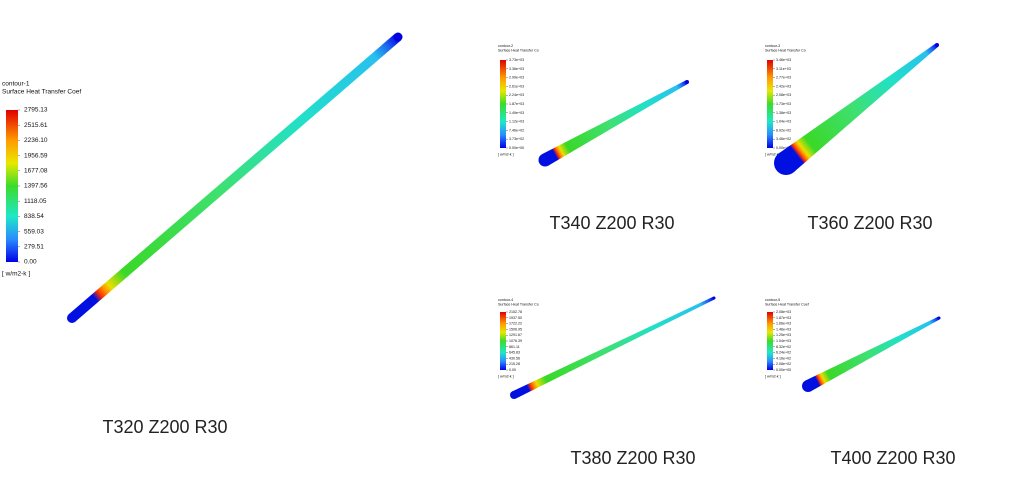  I want to click on panel-caption: T400 Z200 R30, so click(892, 458).